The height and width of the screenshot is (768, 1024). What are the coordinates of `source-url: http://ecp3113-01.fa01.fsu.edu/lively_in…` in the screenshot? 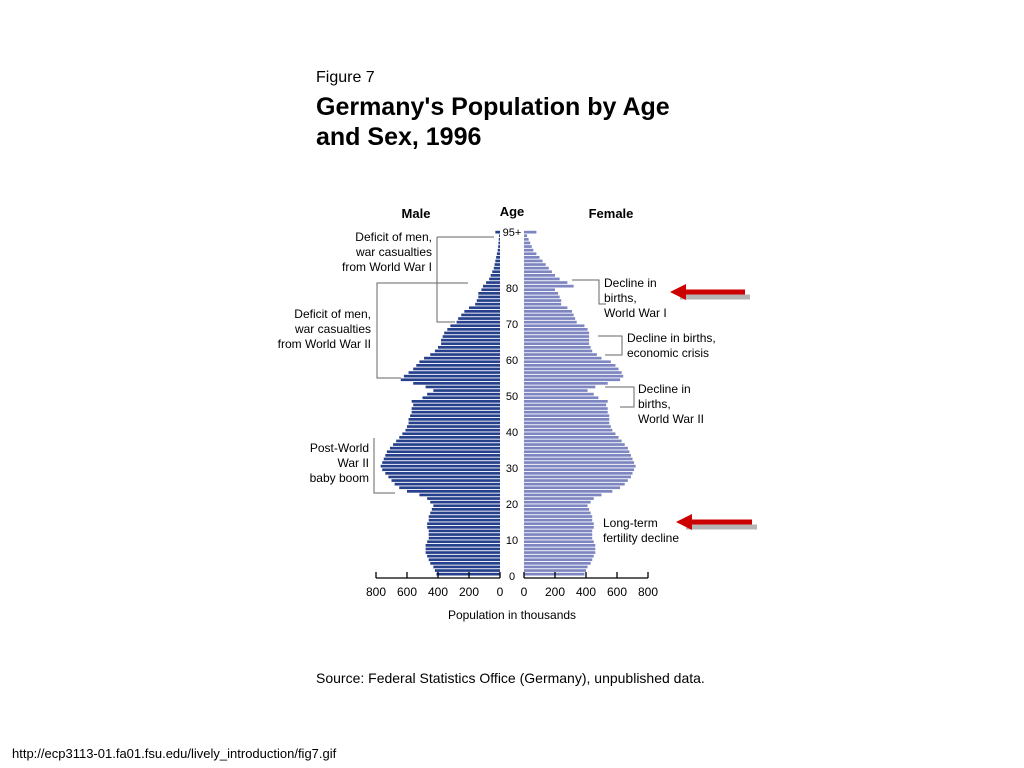 It's located at (174, 753).